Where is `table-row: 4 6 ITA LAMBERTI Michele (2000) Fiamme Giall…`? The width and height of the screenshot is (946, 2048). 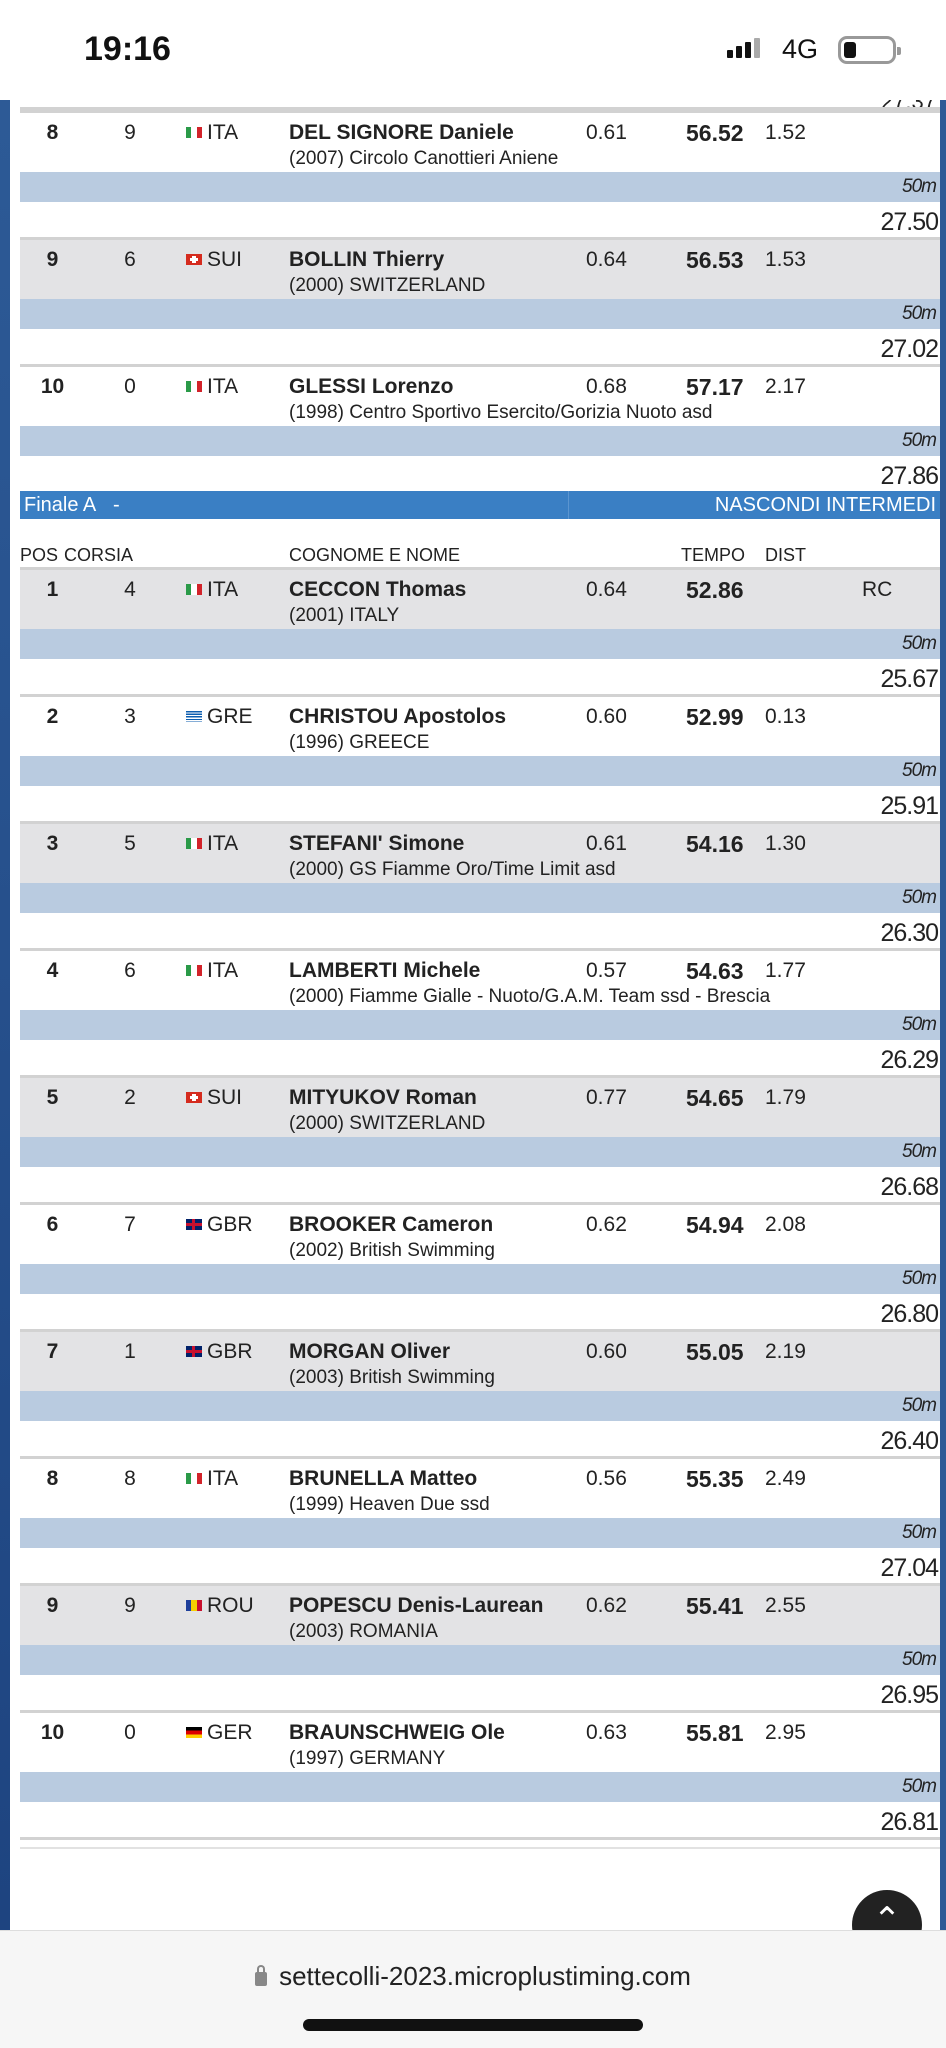 table-row: 4 6 ITA LAMBERTI Michele (2000) Fiamme Giall… is located at coordinates (480, 1011).